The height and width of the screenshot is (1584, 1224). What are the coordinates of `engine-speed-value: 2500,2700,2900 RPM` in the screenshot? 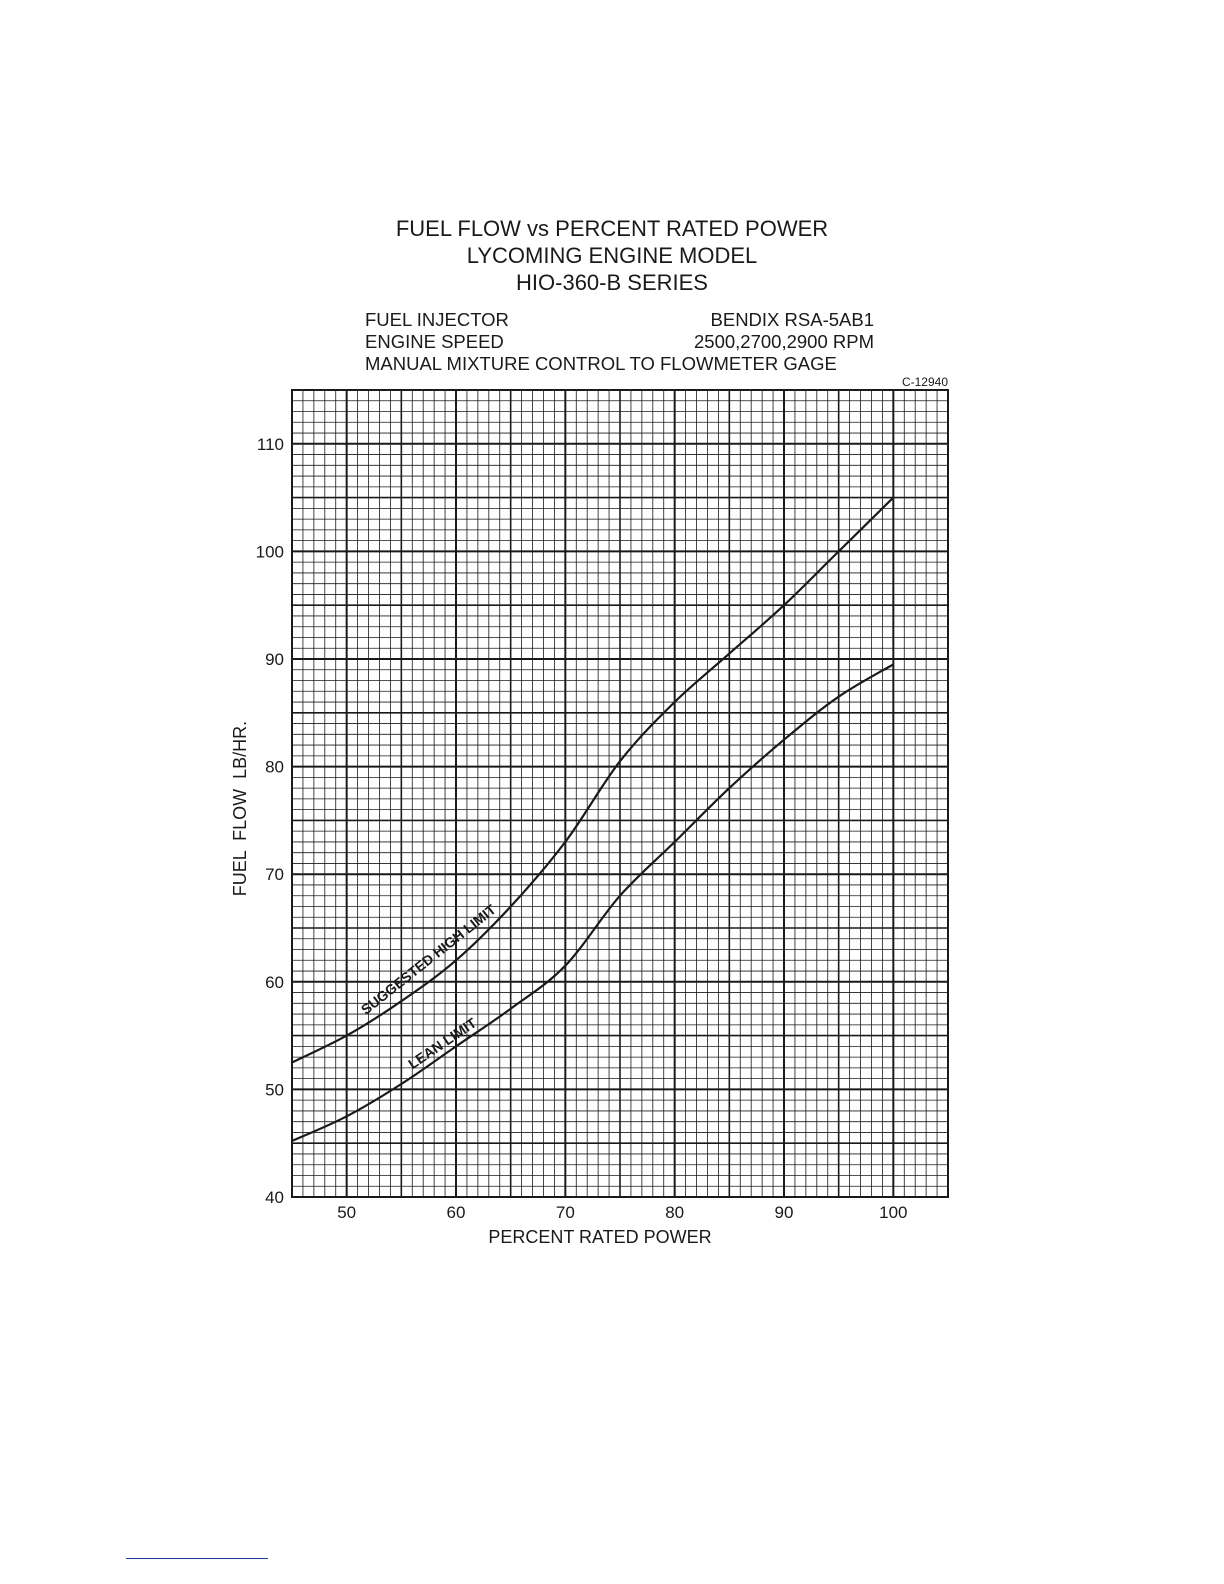 It's located at (784, 341).